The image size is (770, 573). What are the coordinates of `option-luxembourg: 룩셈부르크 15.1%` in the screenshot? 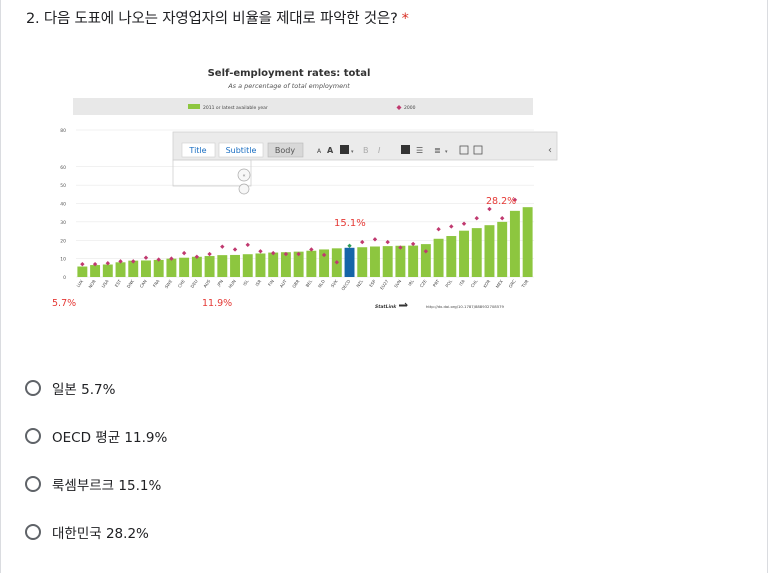 It's located at (93, 484).